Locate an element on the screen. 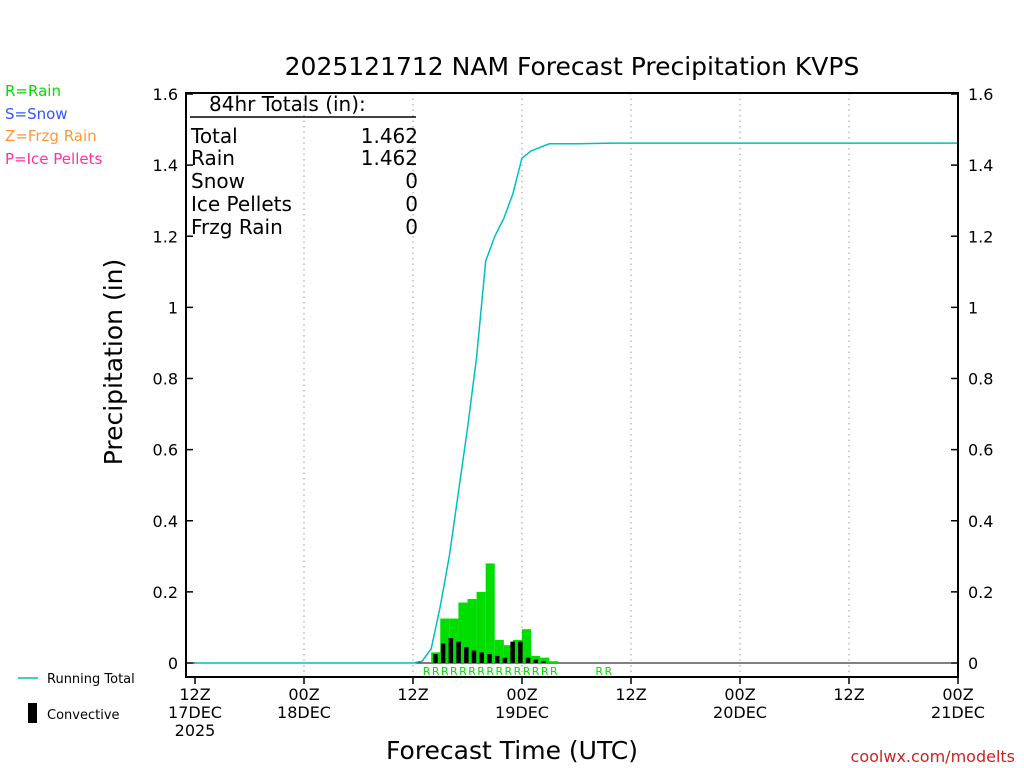 The height and width of the screenshot is (768, 1024). y-tick-label-left: 0.4 is located at coordinates (165, 521).